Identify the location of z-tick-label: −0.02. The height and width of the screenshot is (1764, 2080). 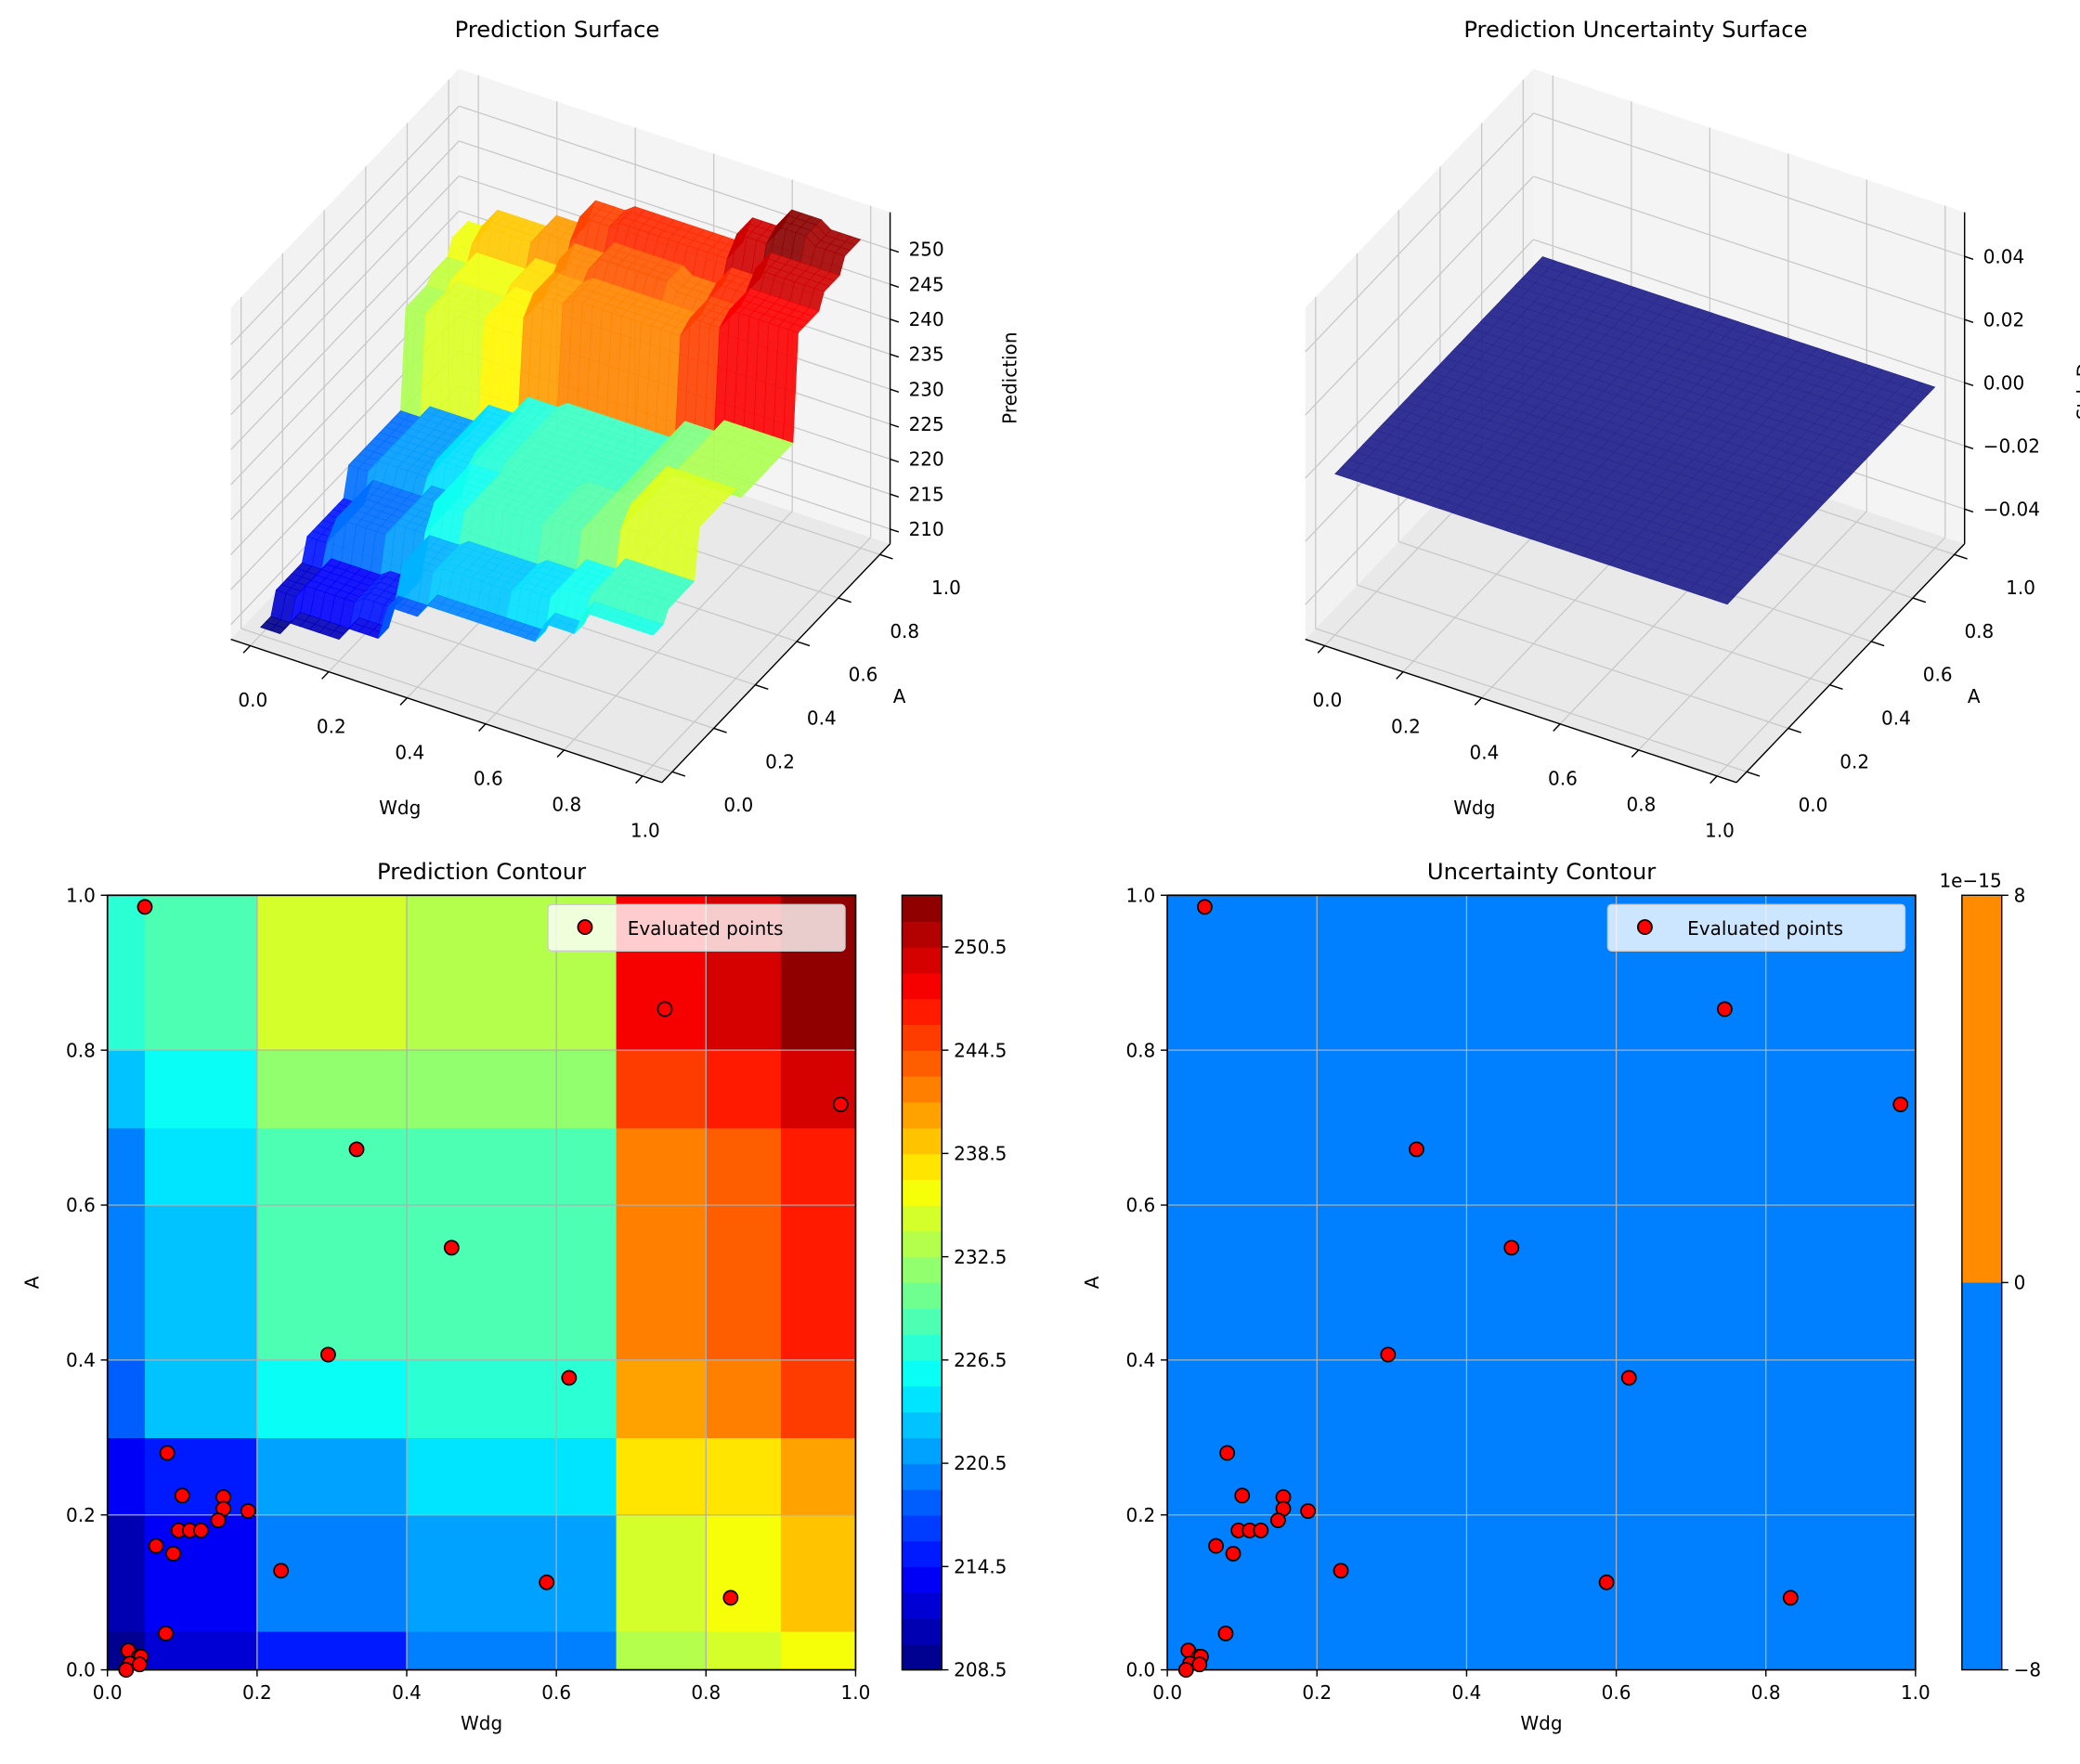
(2011, 446).